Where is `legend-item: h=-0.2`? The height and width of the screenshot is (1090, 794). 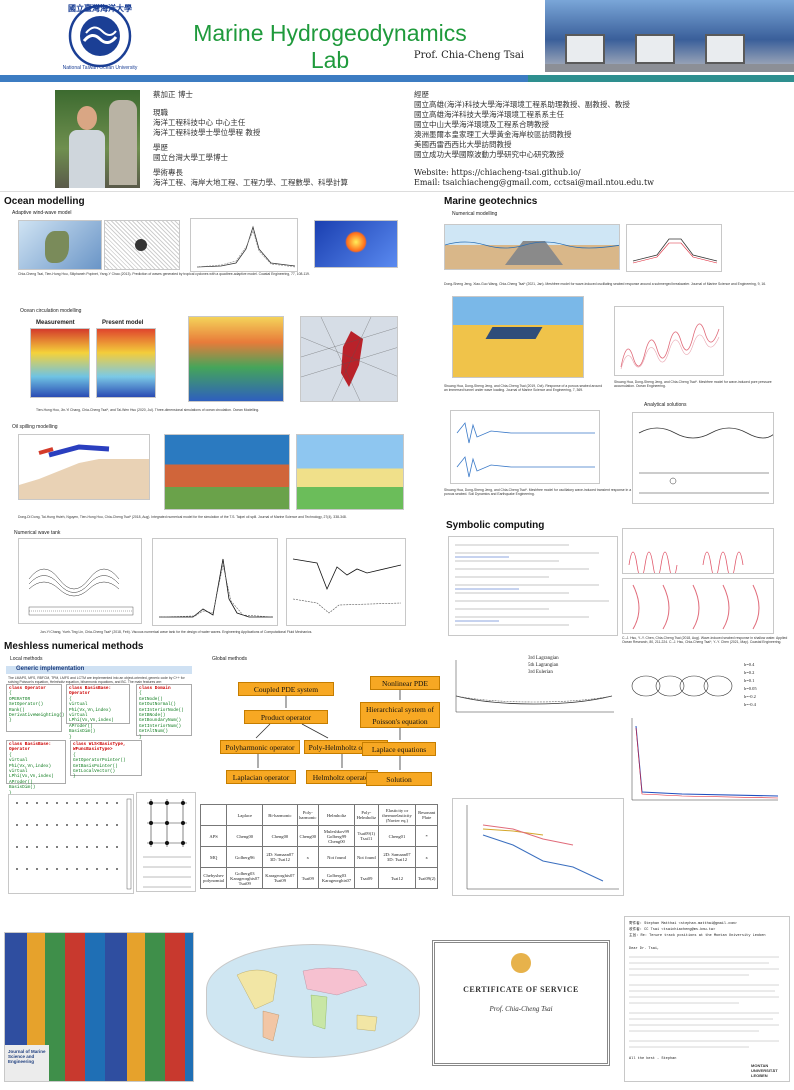 legend-item: h=-0.2 is located at coordinates (750, 696).